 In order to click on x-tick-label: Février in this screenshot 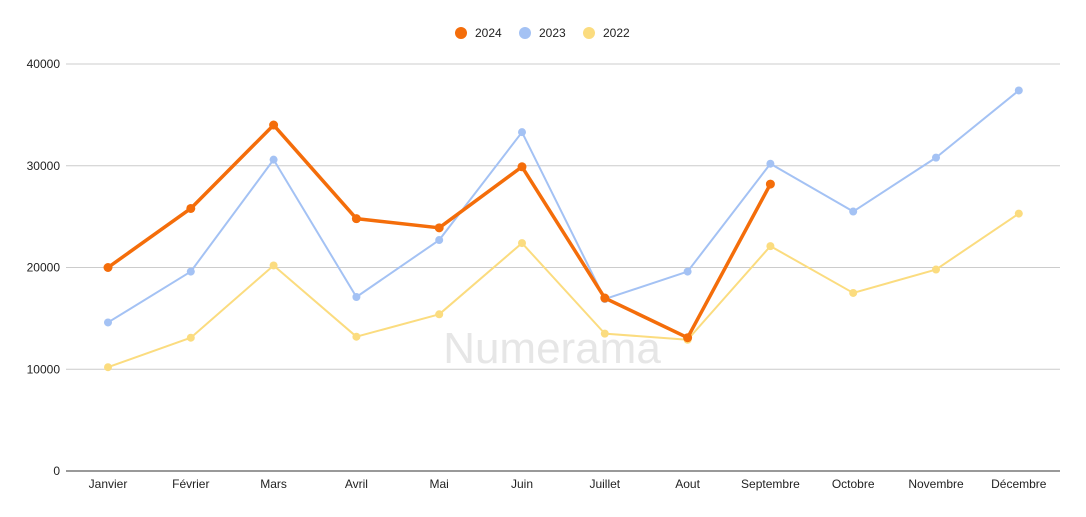, I will do `click(190, 484)`.